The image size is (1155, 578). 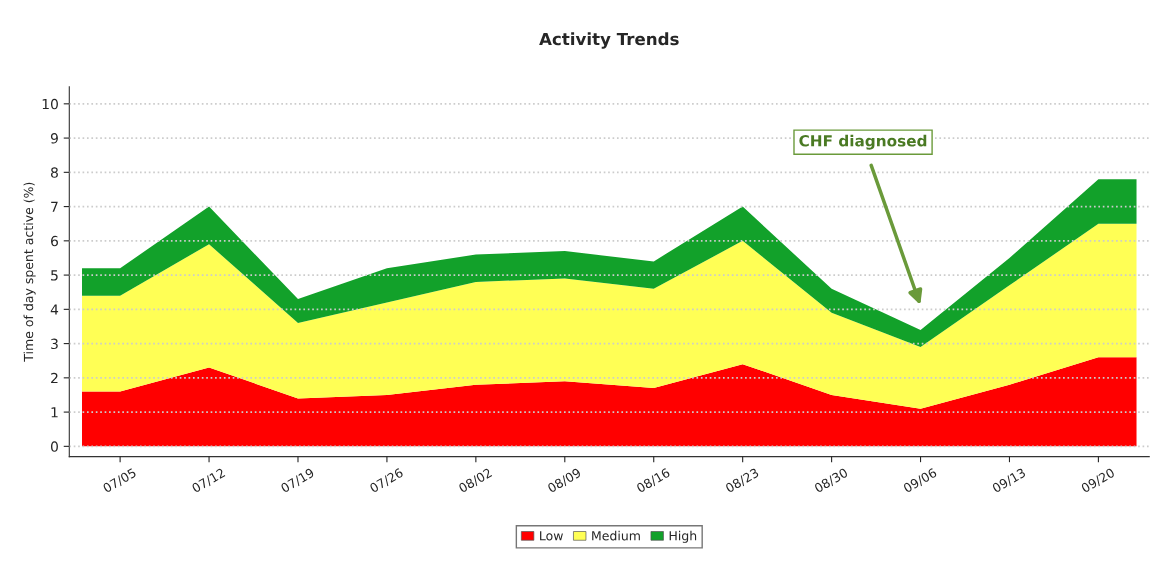 What do you see at coordinates (54, 172) in the screenshot?
I see `y-tick-label: 8` at bounding box center [54, 172].